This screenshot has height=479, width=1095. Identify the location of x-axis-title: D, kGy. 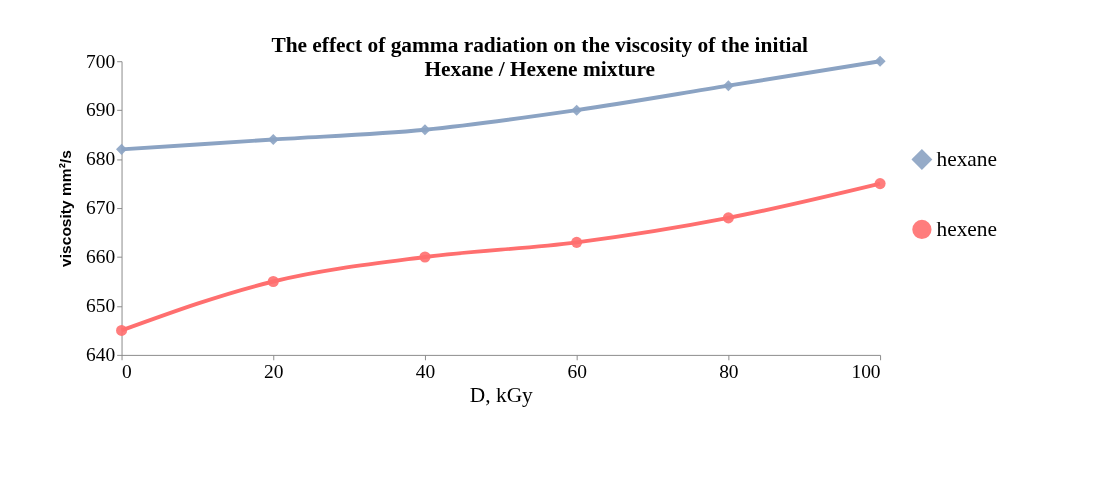
(501, 395).